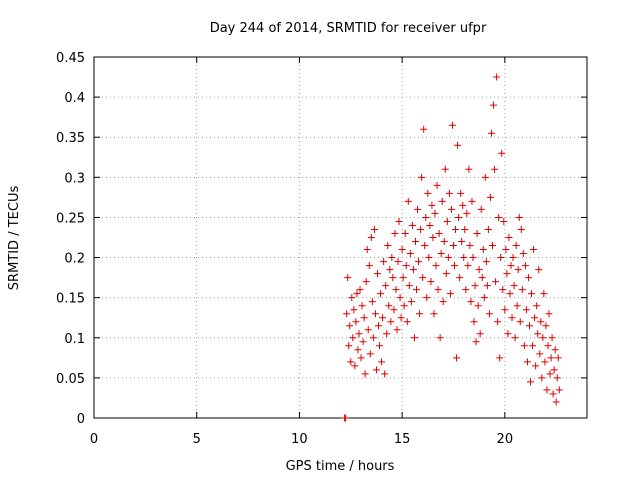 This screenshot has width=640, height=480. What do you see at coordinates (74, 259) in the screenshot?
I see `y-tick-label: 0.2` at bounding box center [74, 259].